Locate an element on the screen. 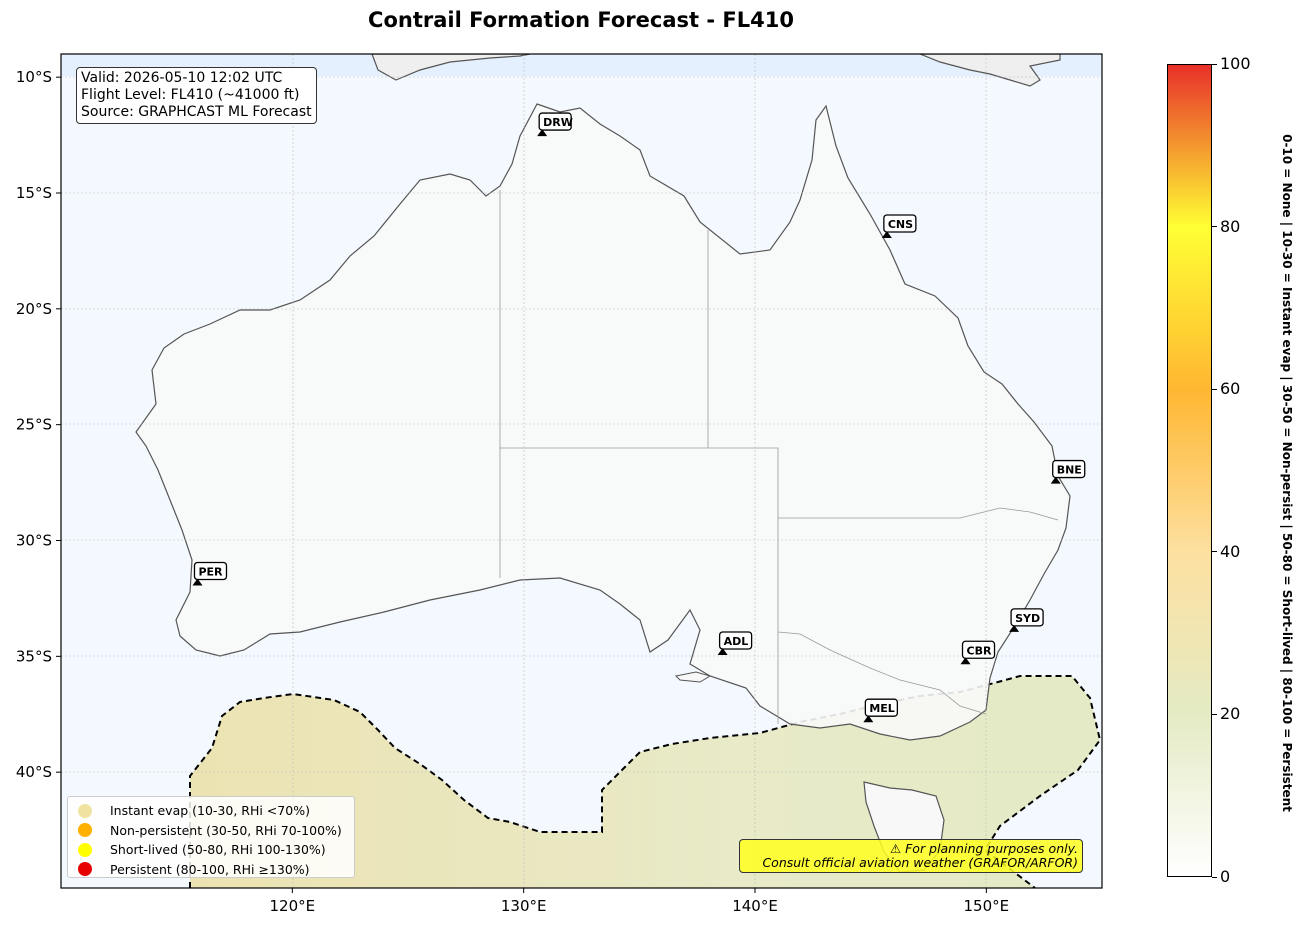 This screenshot has height=926, width=1304. legend-swatch-instant-evap is located at coordinates (85, 810).